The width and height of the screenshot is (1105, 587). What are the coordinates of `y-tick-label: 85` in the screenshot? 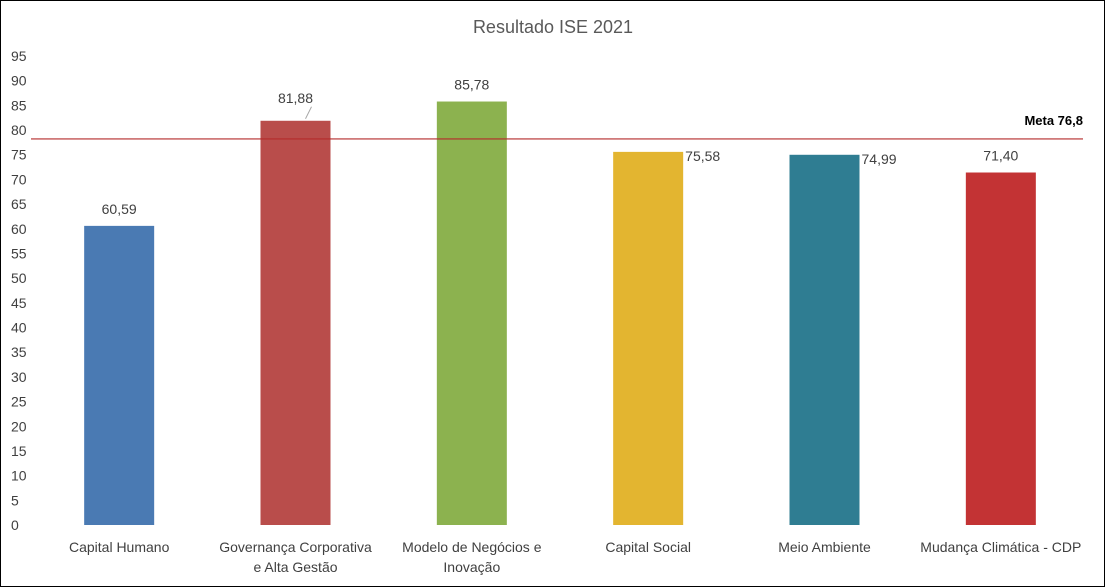 It's located at (19, 105).